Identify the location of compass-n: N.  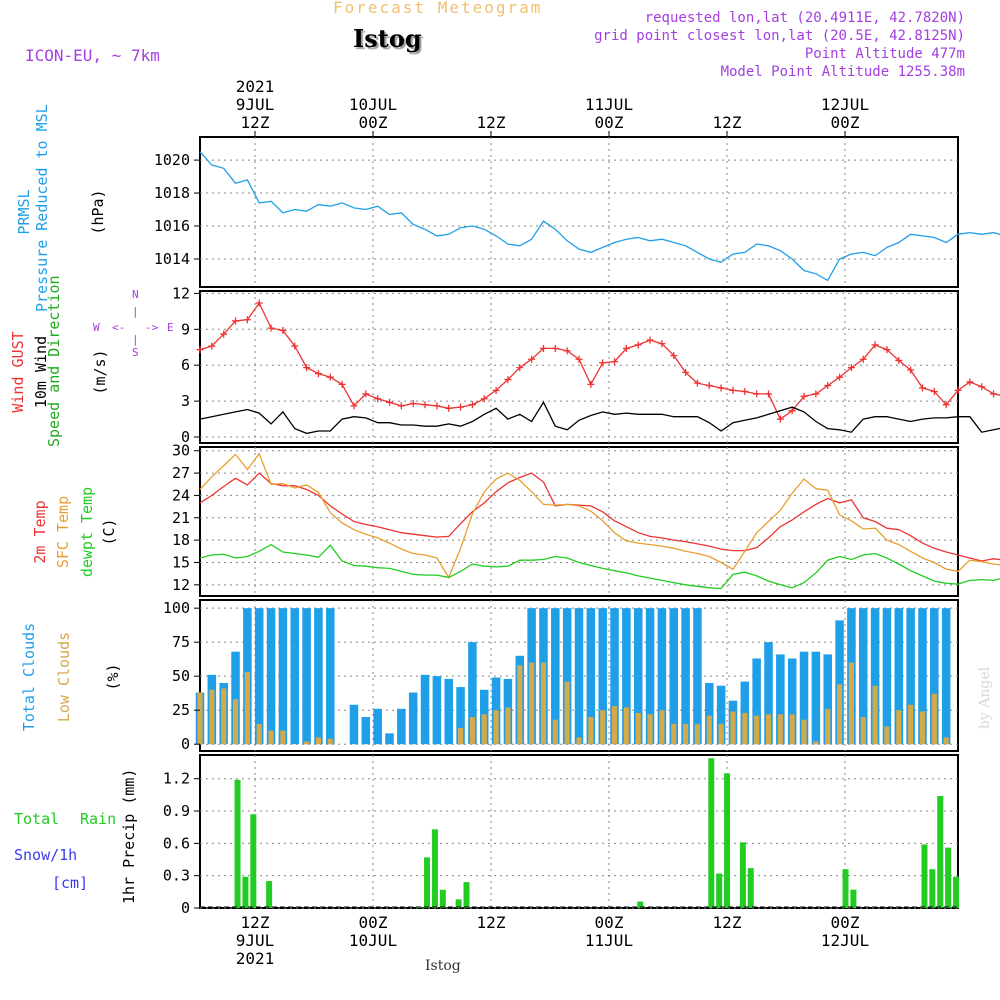
(135, 294).